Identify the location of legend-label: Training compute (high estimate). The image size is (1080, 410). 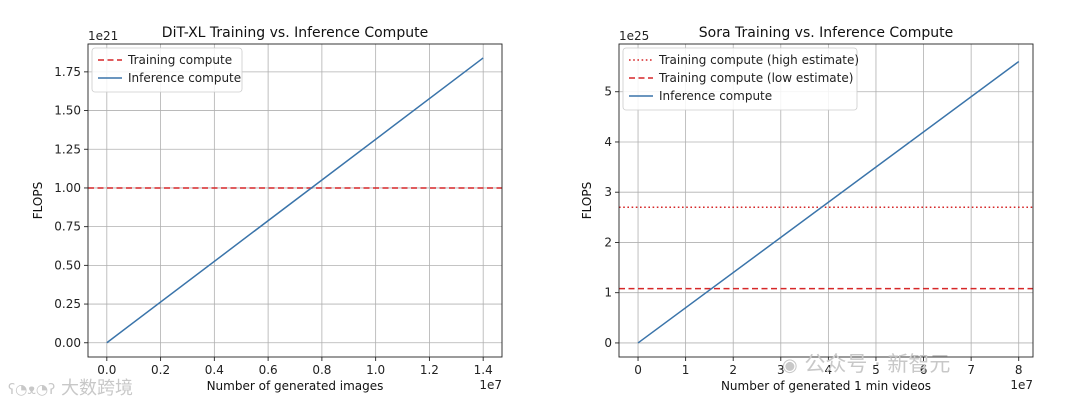
(758, 60).